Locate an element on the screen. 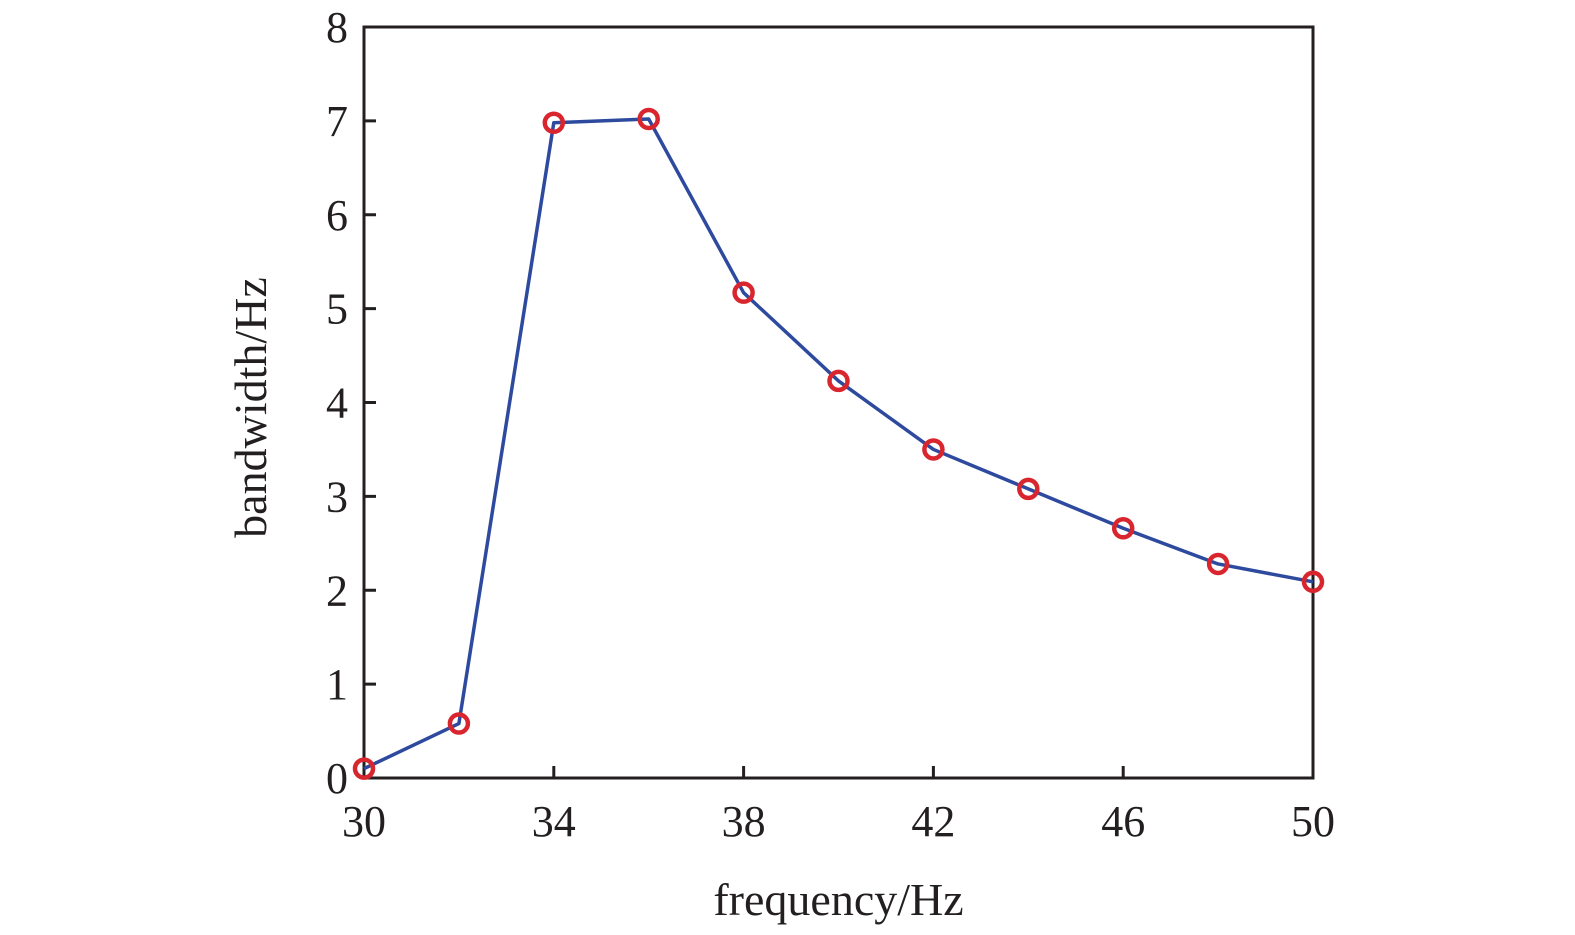  x-axis: 30 34 38 42 46 50 is located at coordinates (838, 806).